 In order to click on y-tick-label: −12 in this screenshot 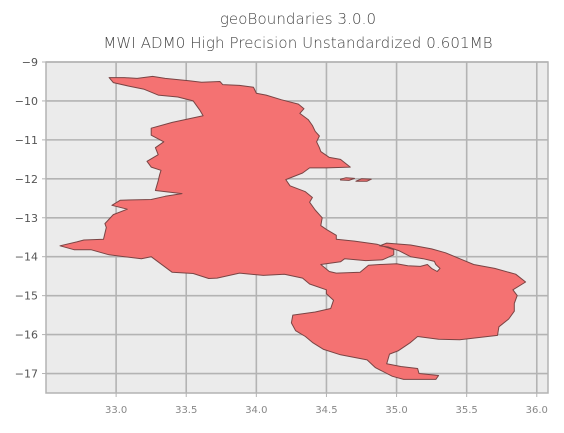, I will do `click(26, 179)`.